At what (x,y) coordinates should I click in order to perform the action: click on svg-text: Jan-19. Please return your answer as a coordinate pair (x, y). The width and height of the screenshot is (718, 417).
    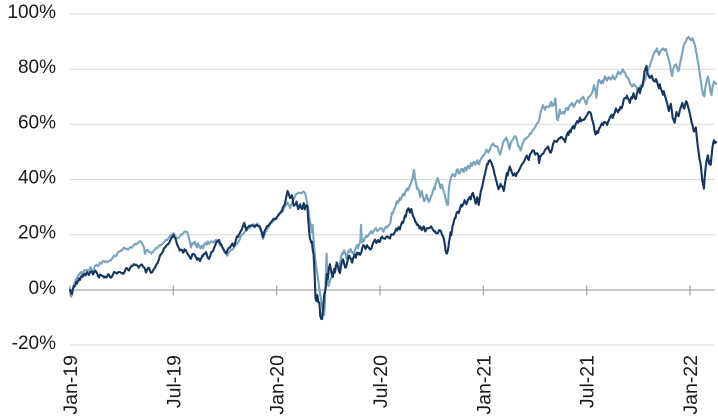
    Looking at the image, I should click on (71, 385).